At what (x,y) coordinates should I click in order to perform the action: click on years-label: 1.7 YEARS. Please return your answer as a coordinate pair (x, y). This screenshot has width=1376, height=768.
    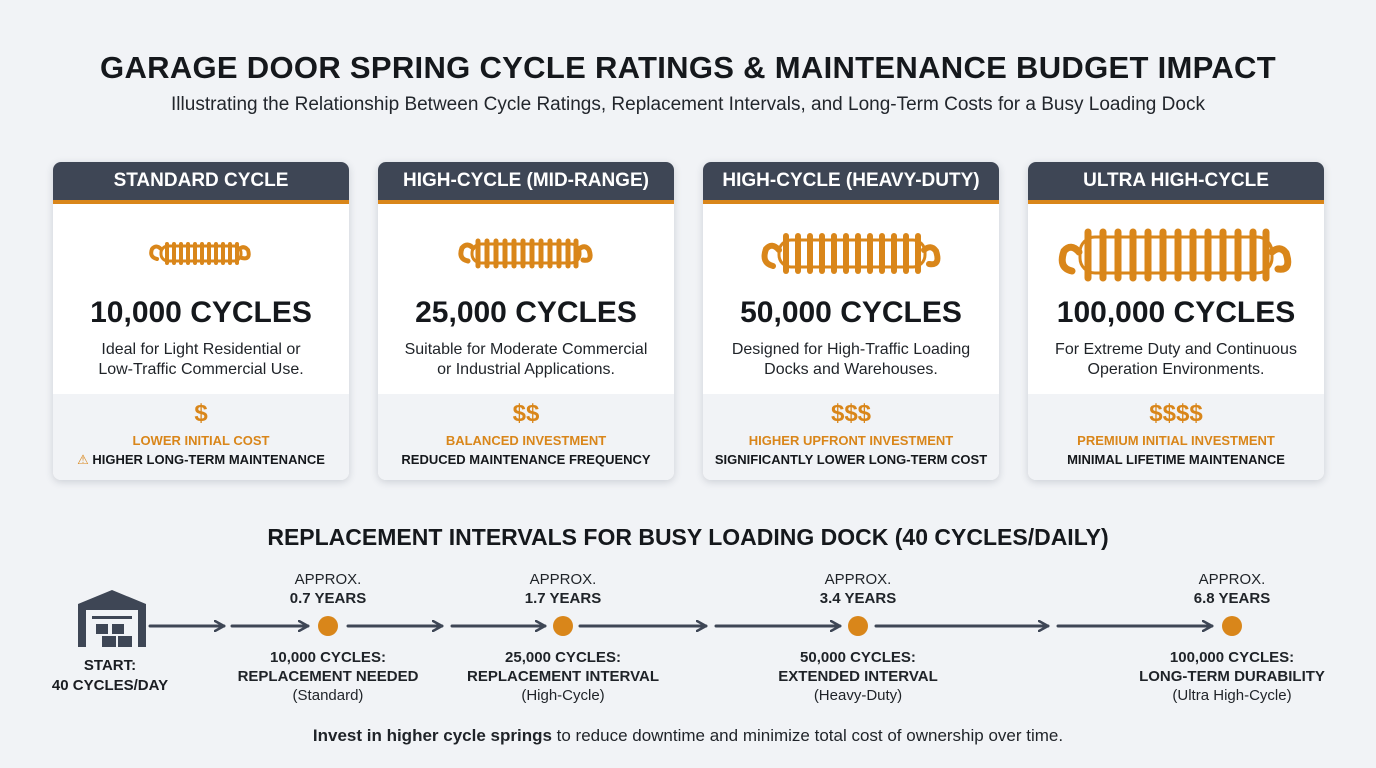
    Looking at the image, I should click on (563, 598).